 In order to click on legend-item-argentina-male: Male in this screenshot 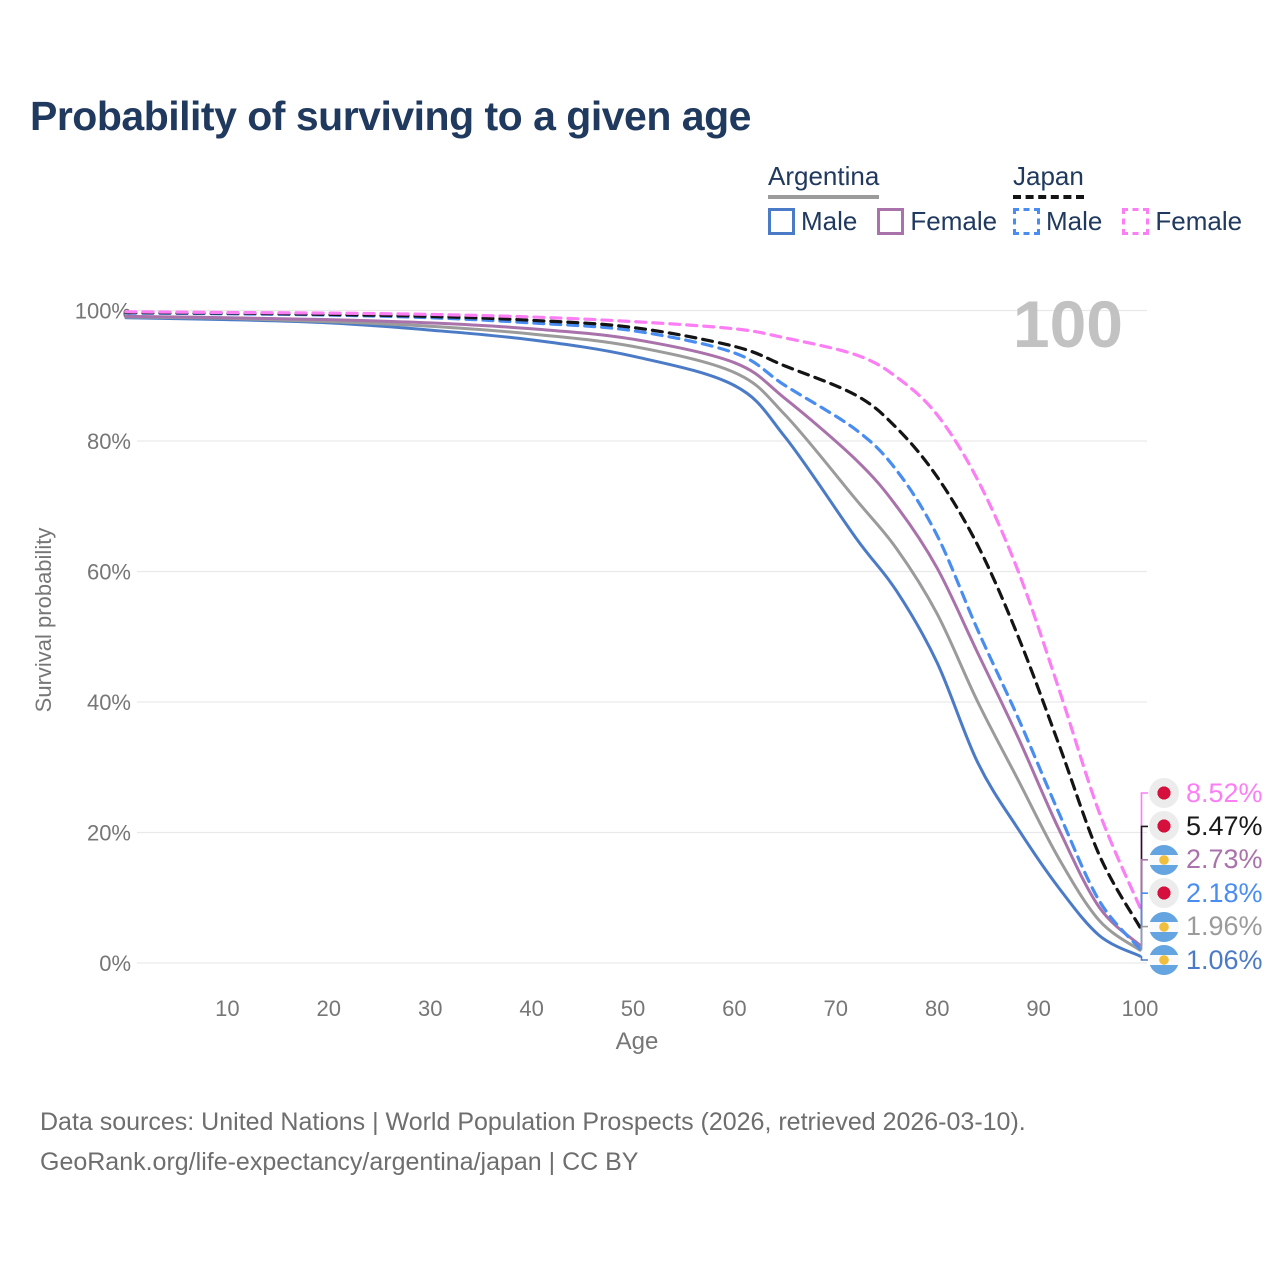, I will do `click(812, 221)`.